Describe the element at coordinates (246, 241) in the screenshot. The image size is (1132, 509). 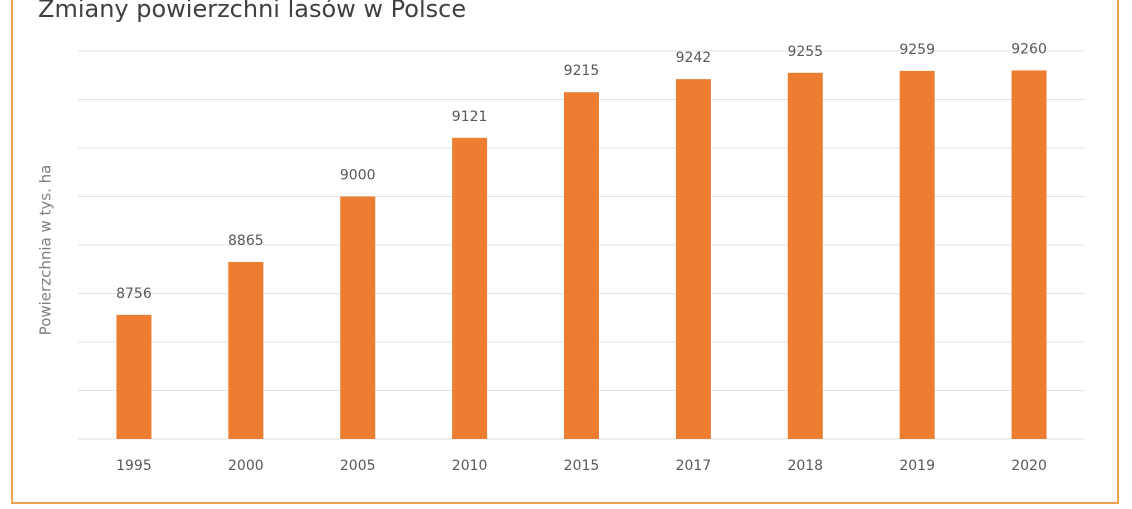
I see `data-label: 8865` at that location.